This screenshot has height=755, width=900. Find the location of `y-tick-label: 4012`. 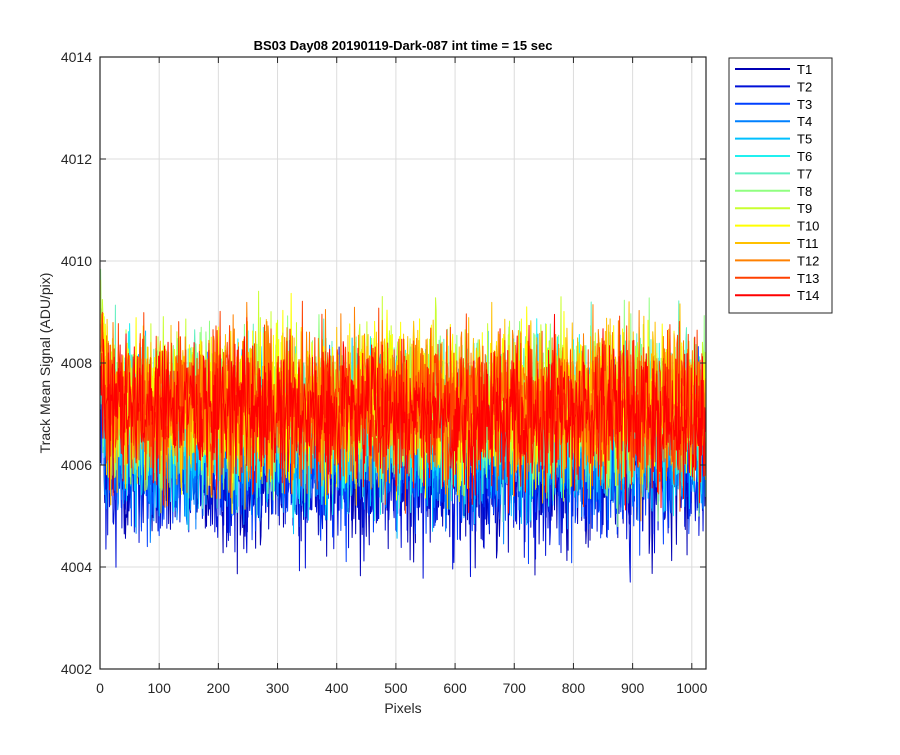

y-tick-label: 4012 is located at coordinates (76, 159).